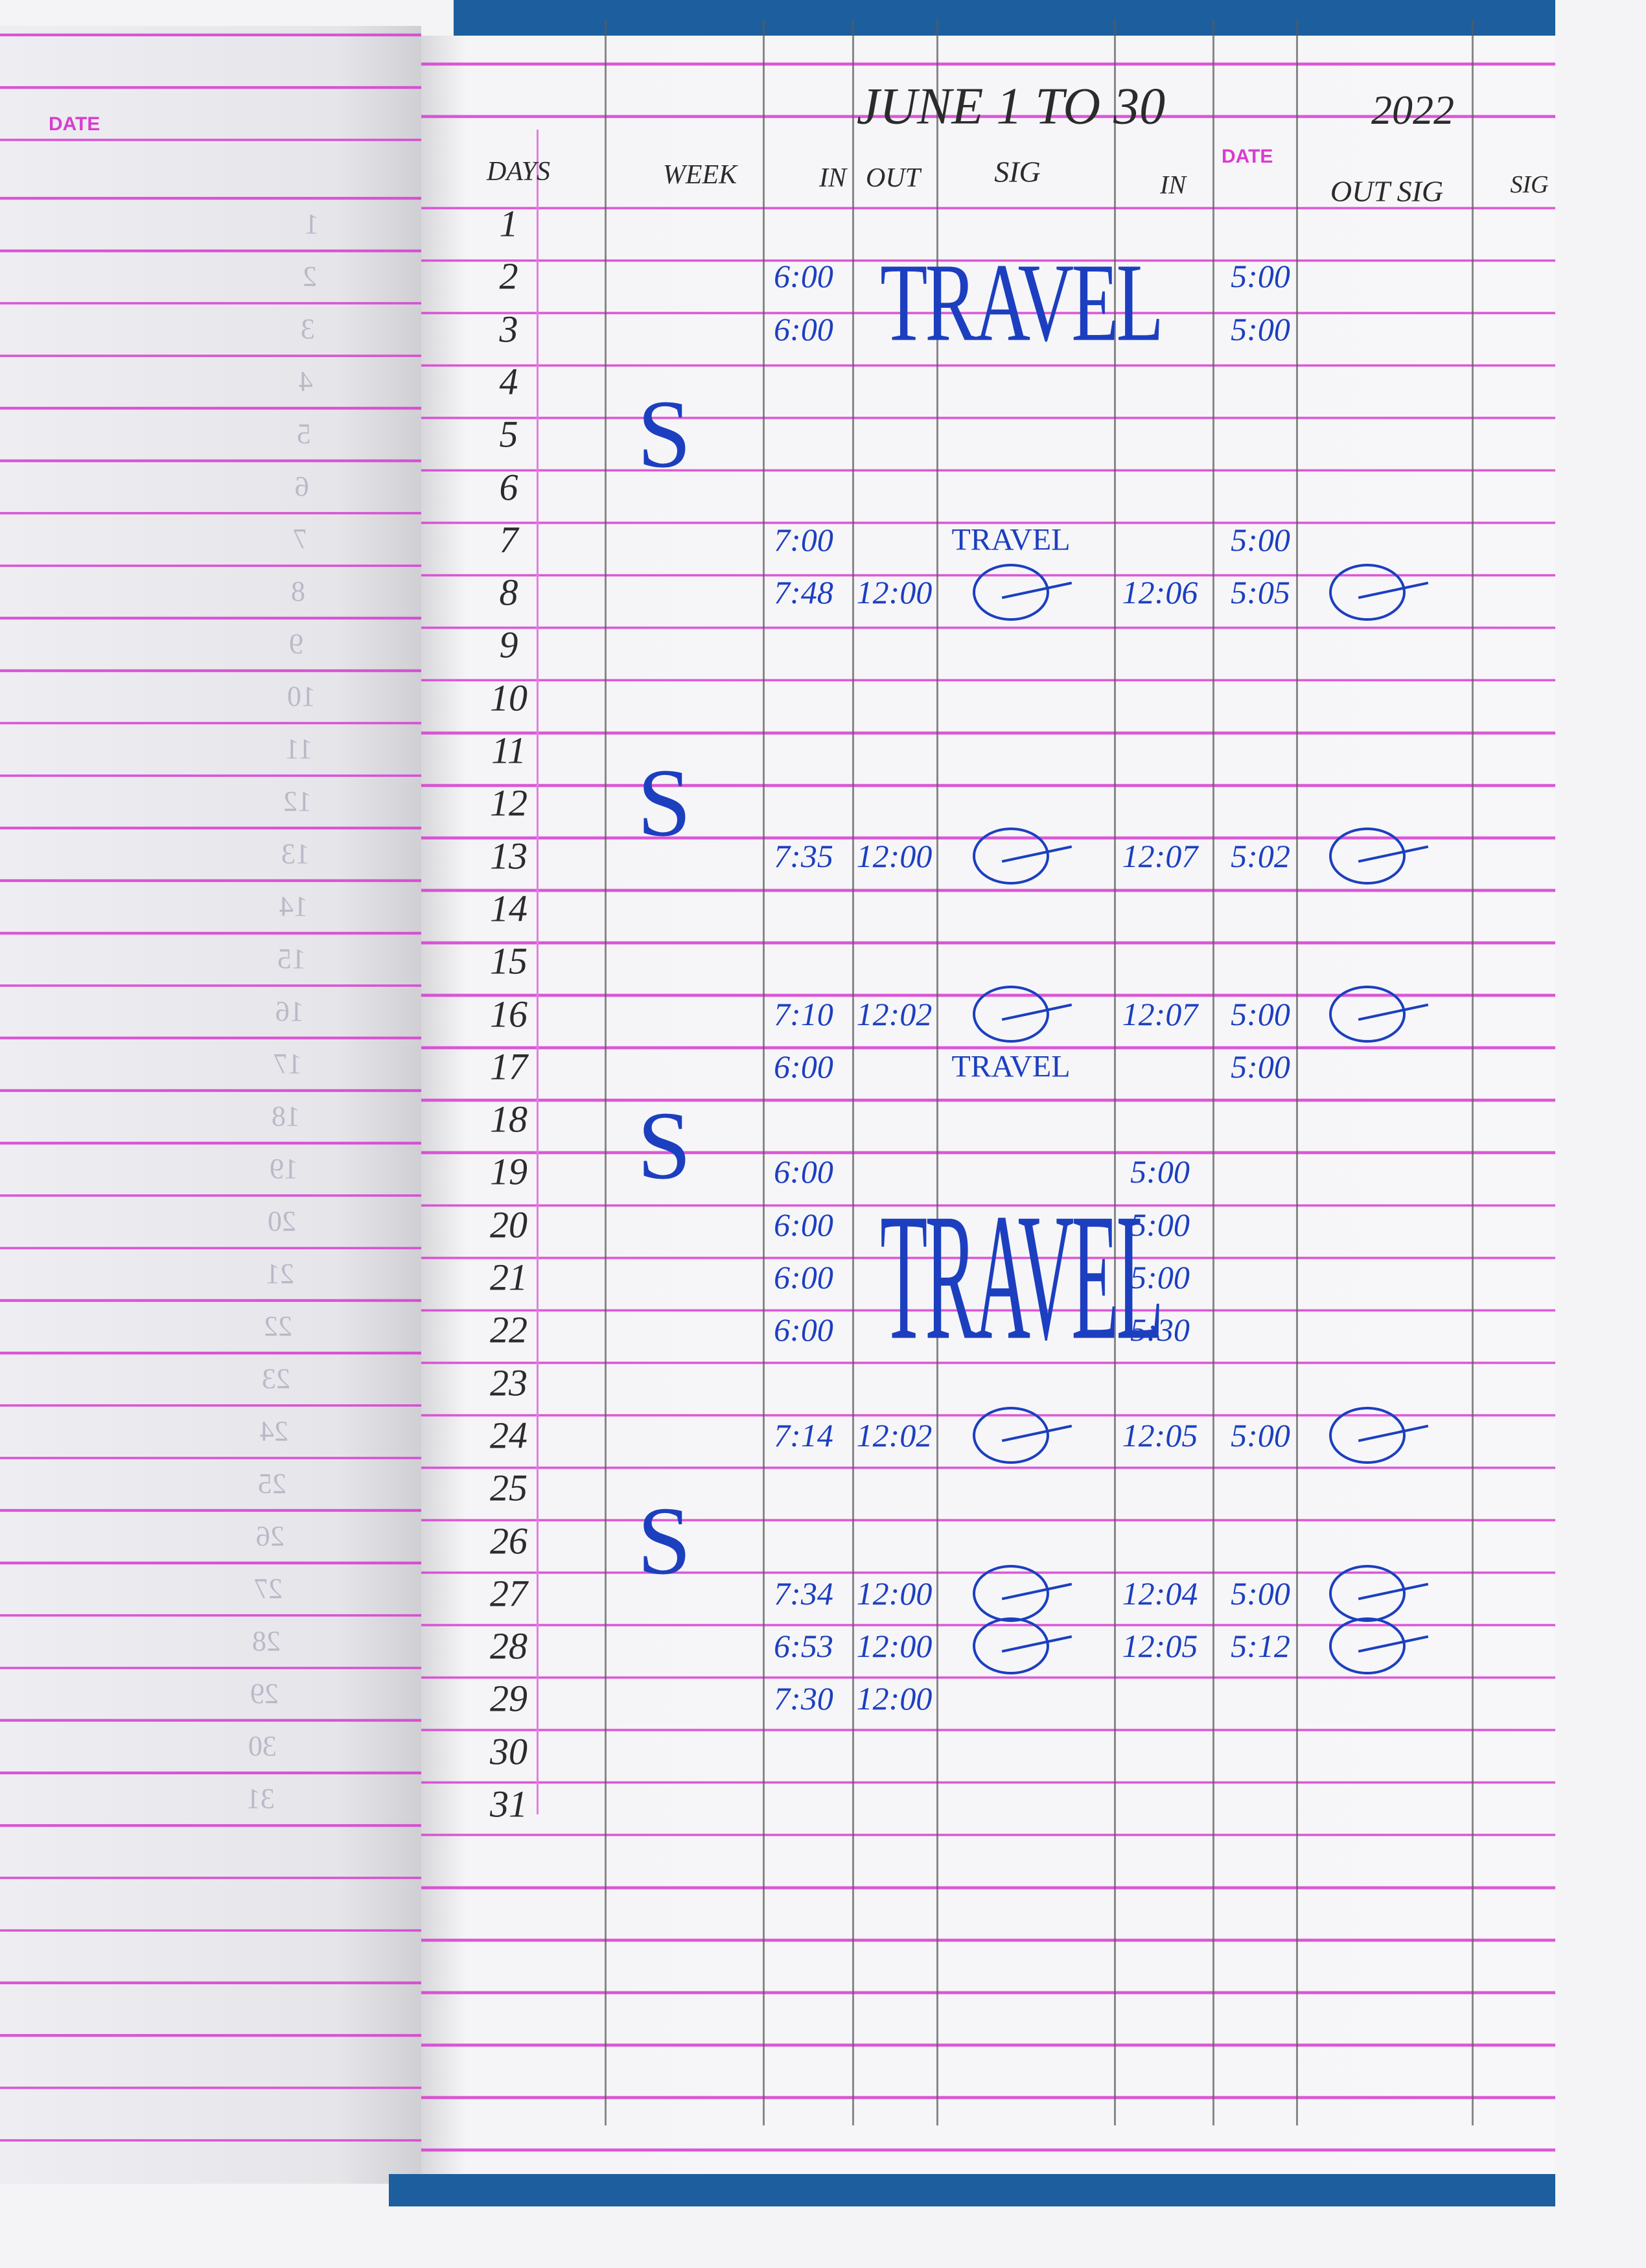  I want to click on day-number: 4, so click(508, 381).